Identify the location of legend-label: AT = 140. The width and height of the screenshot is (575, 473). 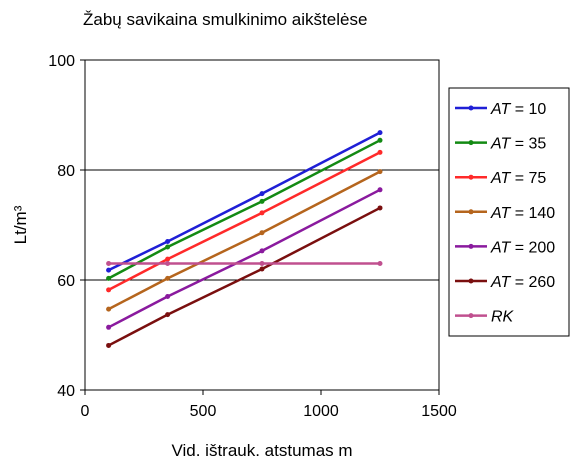
(522, 213).